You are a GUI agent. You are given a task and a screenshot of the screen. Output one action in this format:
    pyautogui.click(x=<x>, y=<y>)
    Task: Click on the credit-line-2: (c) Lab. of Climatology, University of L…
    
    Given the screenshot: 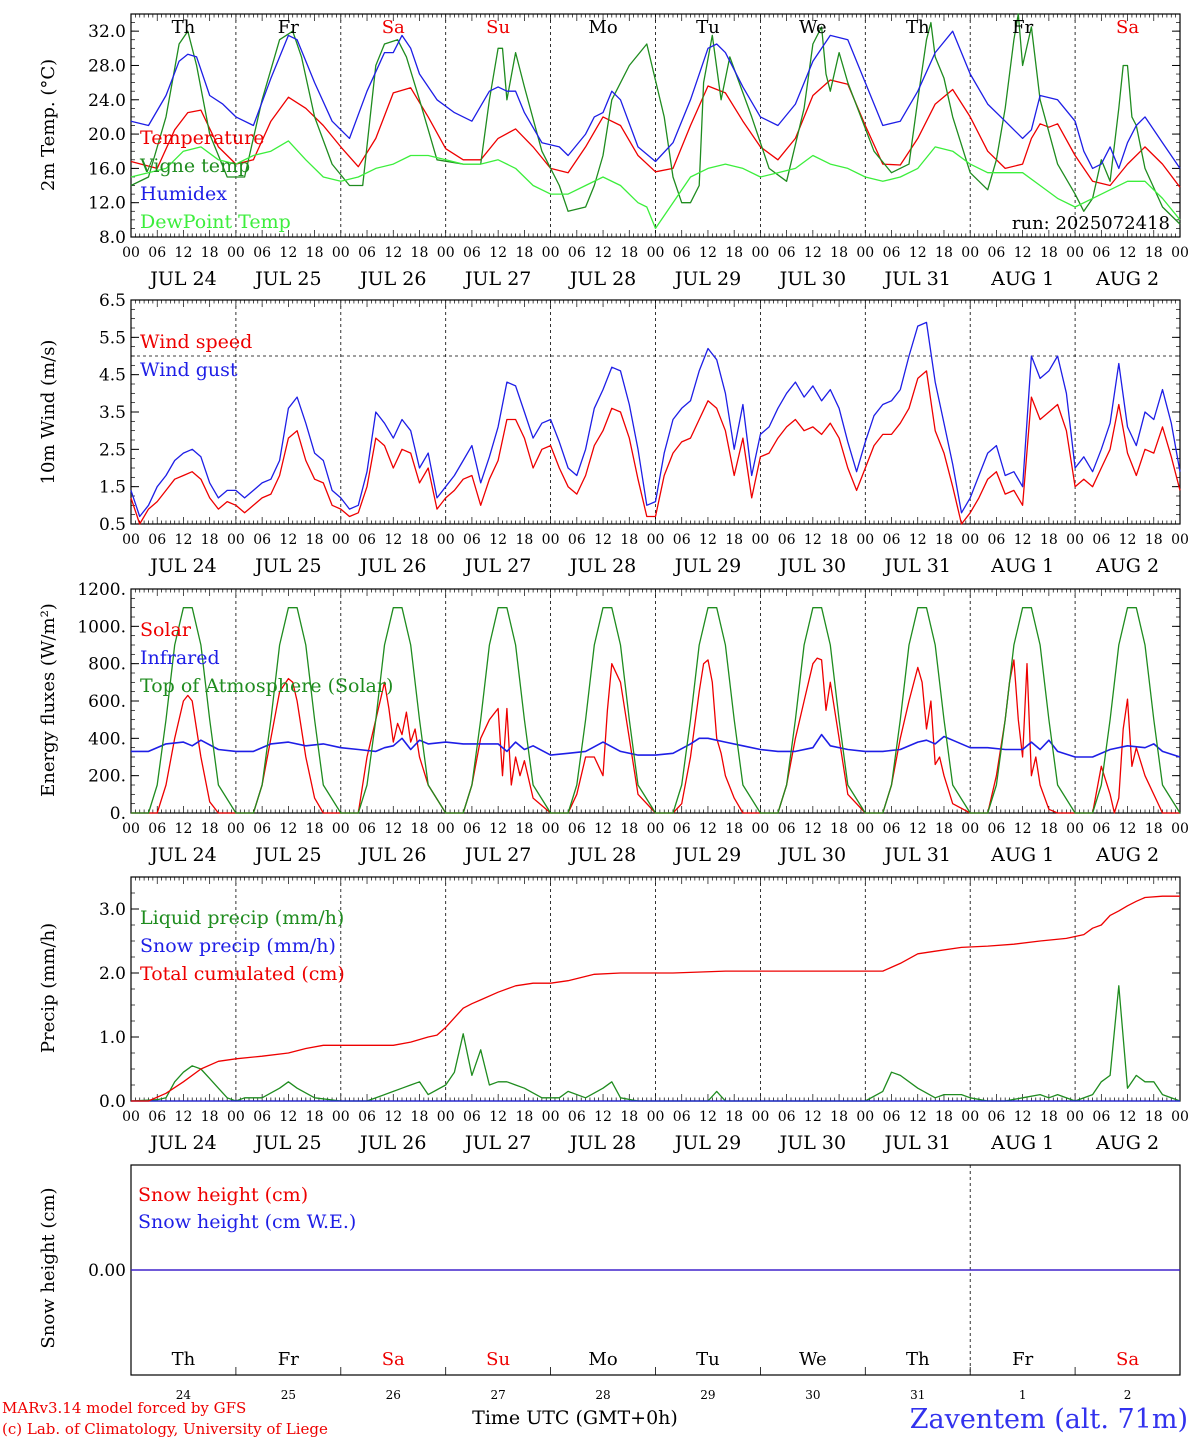 What is the action you would take?
    pyautogui.click(x=165, y=1429)
    